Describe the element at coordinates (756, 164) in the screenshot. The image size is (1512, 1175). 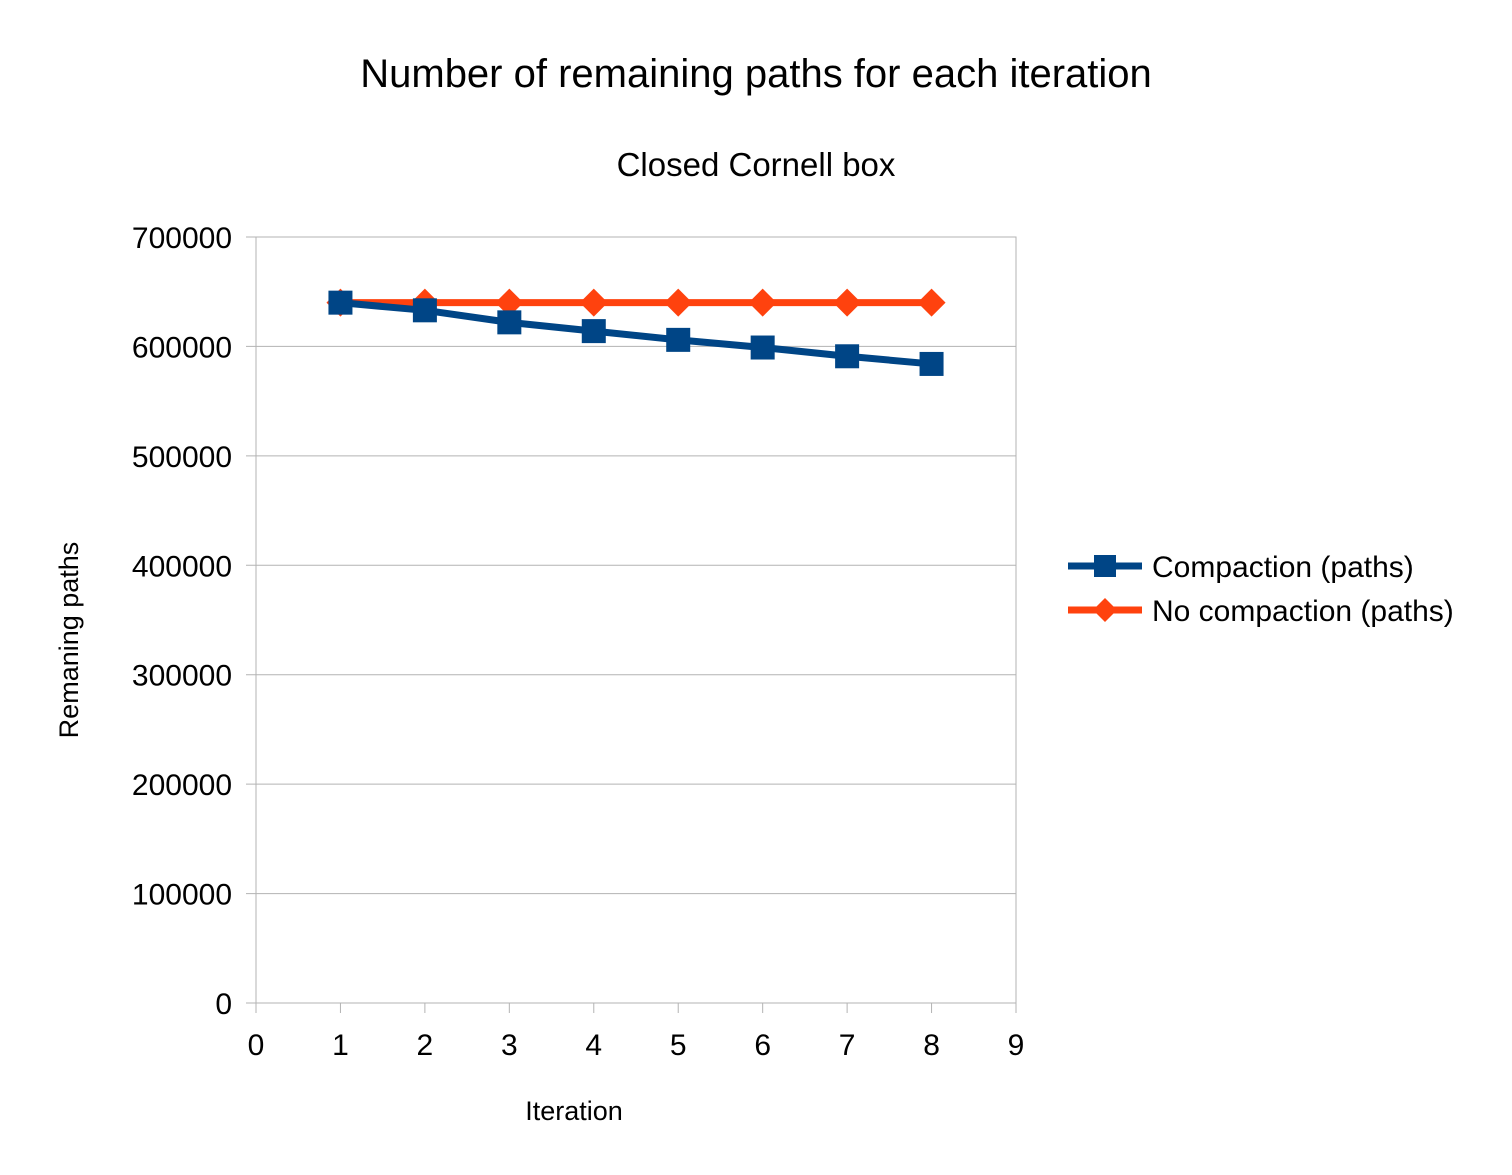
I see `chart-subtitle: Closed Cornell box` at that location.